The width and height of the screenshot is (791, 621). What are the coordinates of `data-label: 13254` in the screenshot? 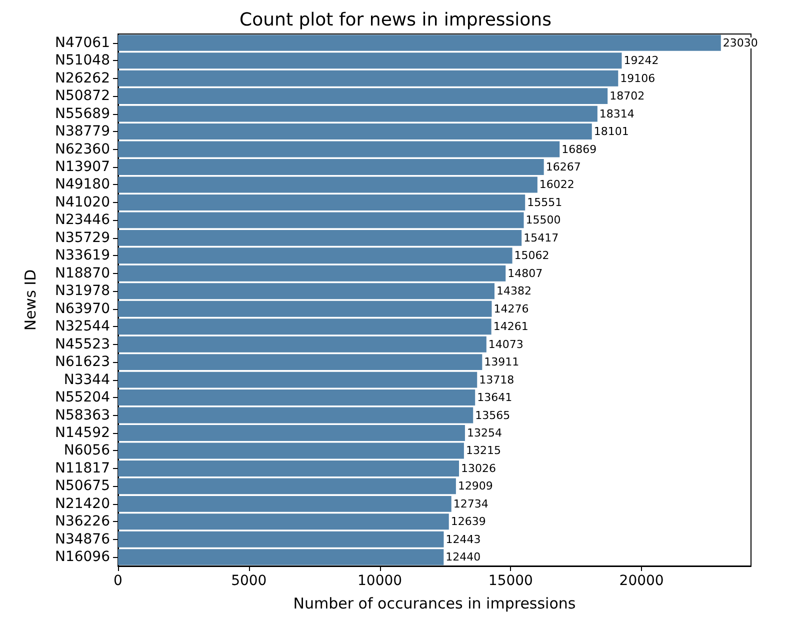 It's located at (484, 433).